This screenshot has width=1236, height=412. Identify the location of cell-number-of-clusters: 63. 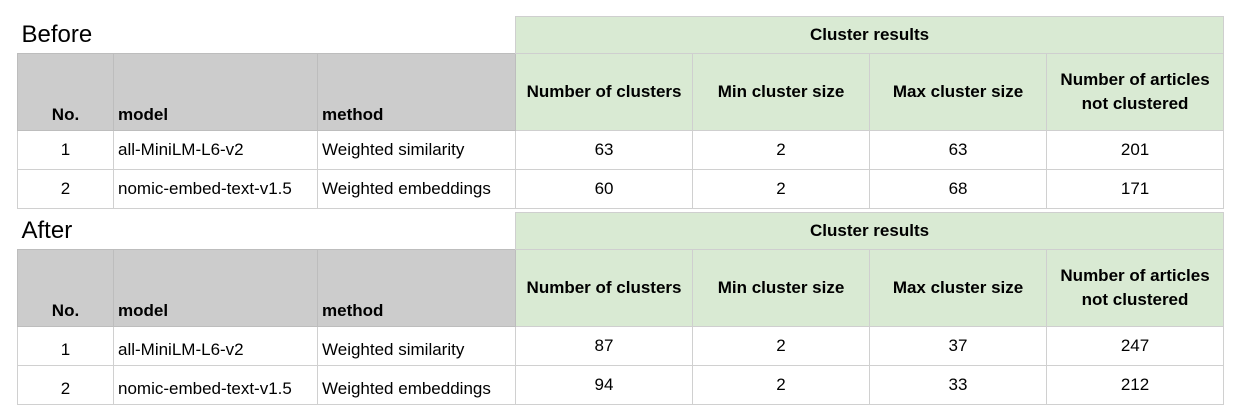
(604, 150).